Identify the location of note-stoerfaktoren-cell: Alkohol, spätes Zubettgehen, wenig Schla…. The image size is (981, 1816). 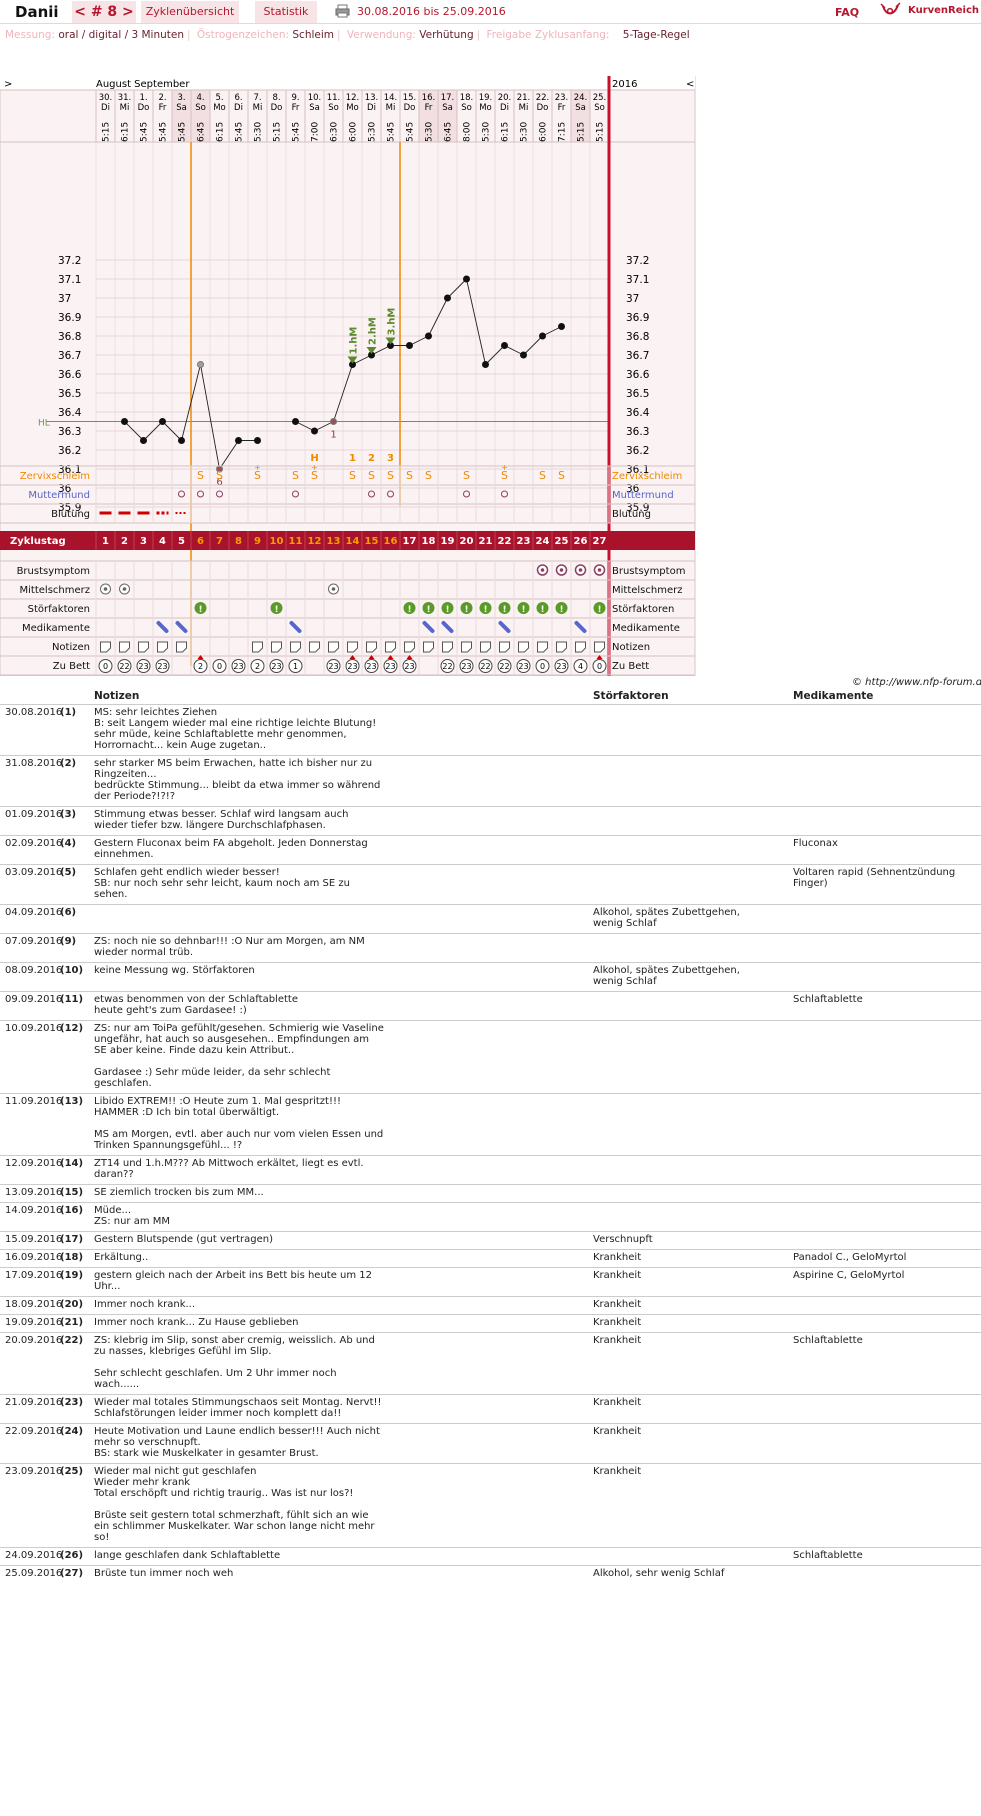
(693, 976).